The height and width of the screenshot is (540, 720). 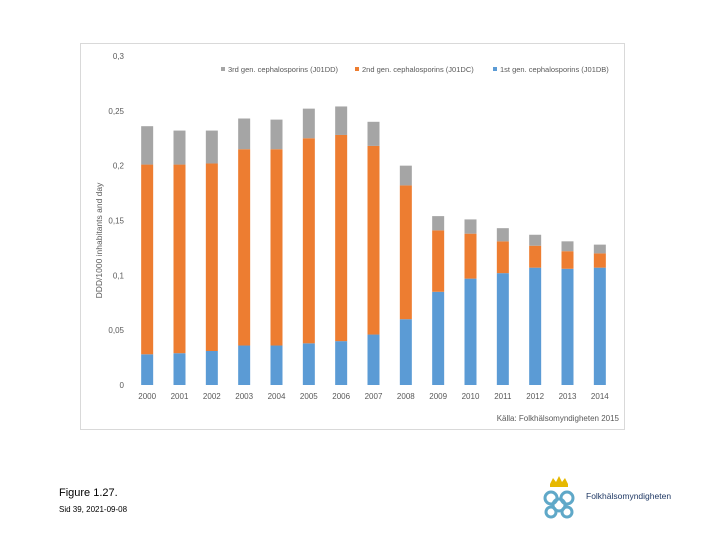 What do you see at coordinates (212, 396) in the screenshot?
I see `x-tick-label: 2002` at bounding box center [212, 396].